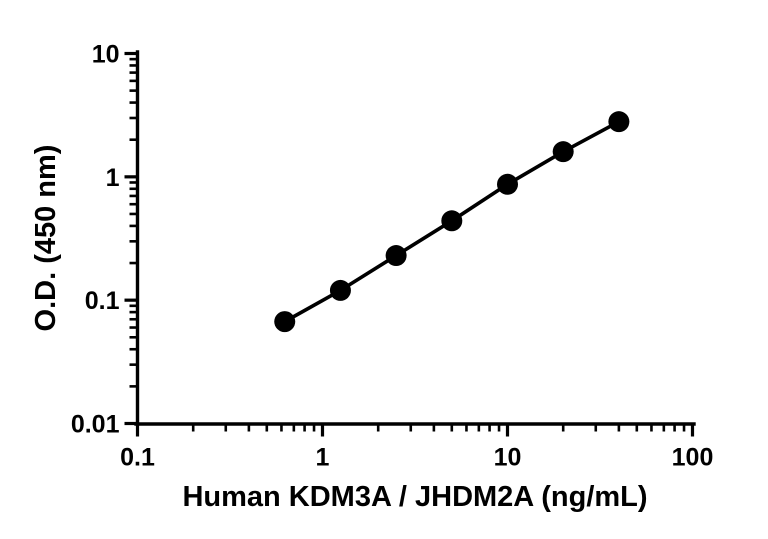  What do you see at coordinates (102, 301) in the screenshot?
I see `y-tick-label: 0.1` at bounding box center [102, 301].